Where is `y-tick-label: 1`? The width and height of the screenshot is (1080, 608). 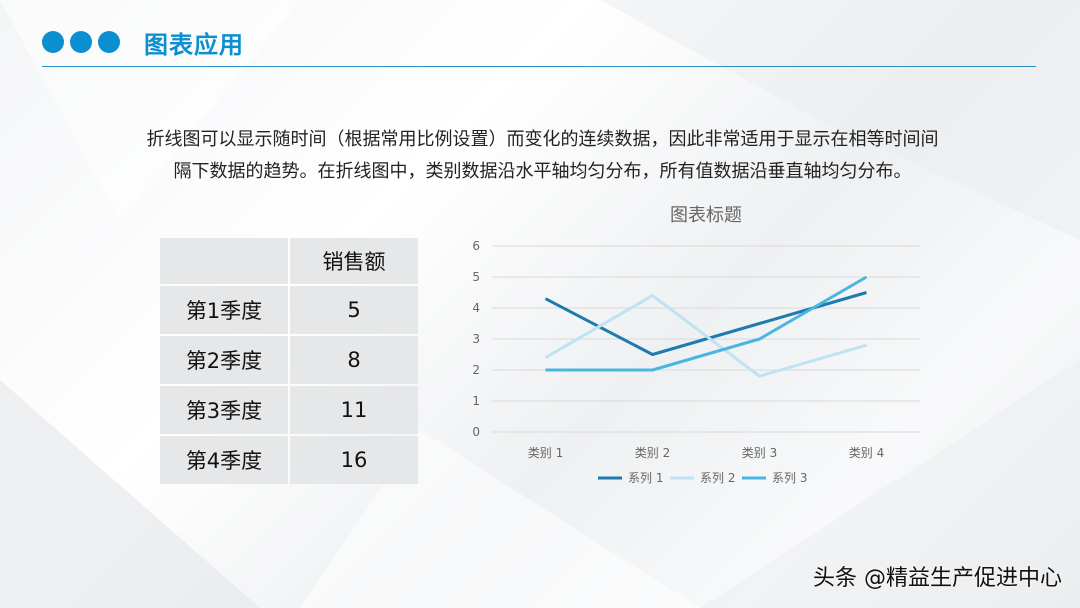
y-tick-label: 1 is located at coordinates (476, 401).